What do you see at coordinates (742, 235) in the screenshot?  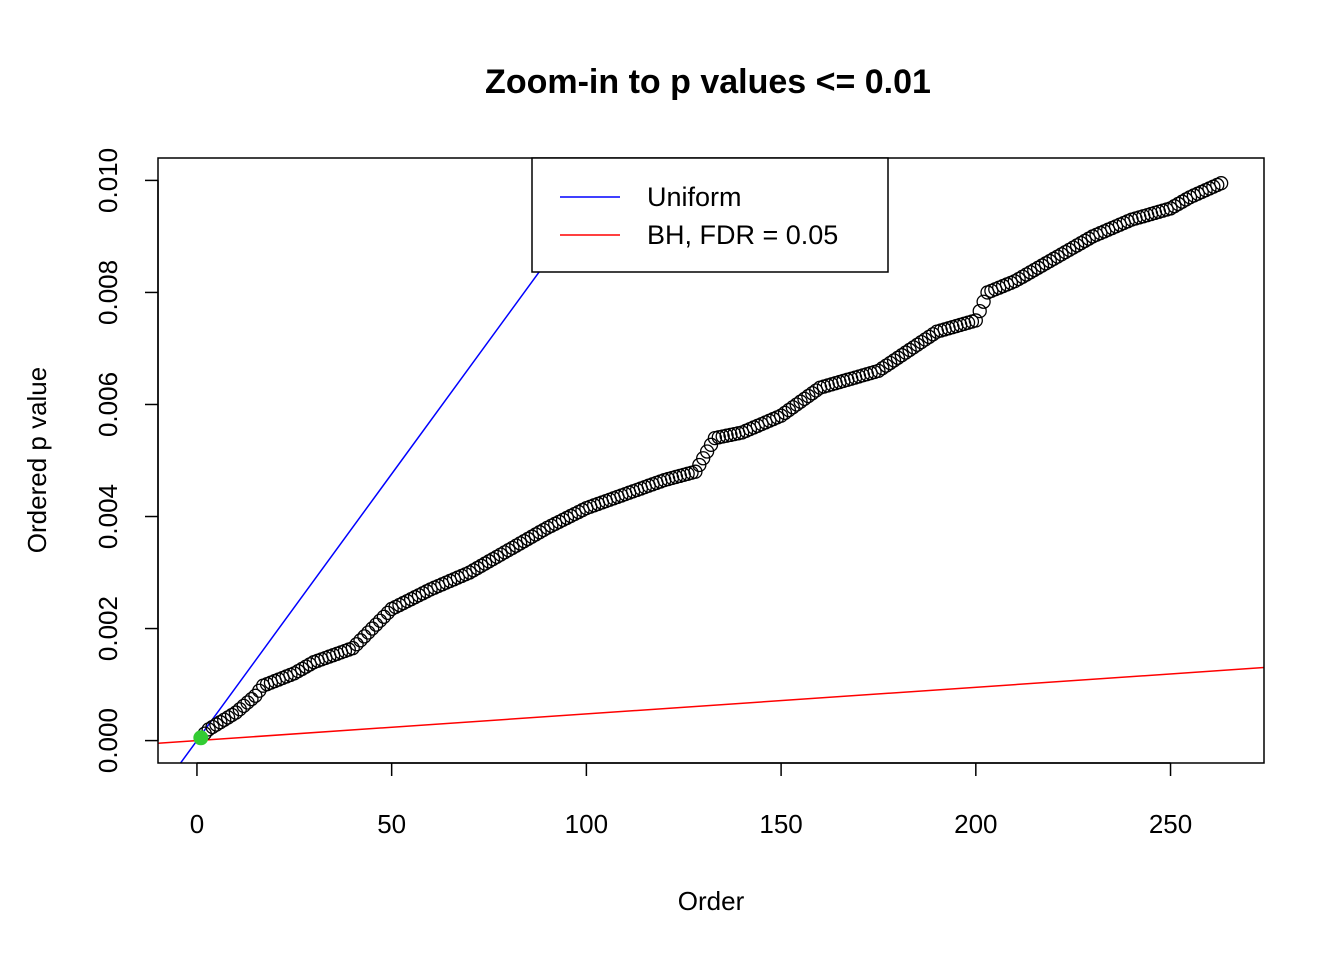 I see `legend-label-bh: BH, FDR = 0.05` at bounding box center [742, 235].